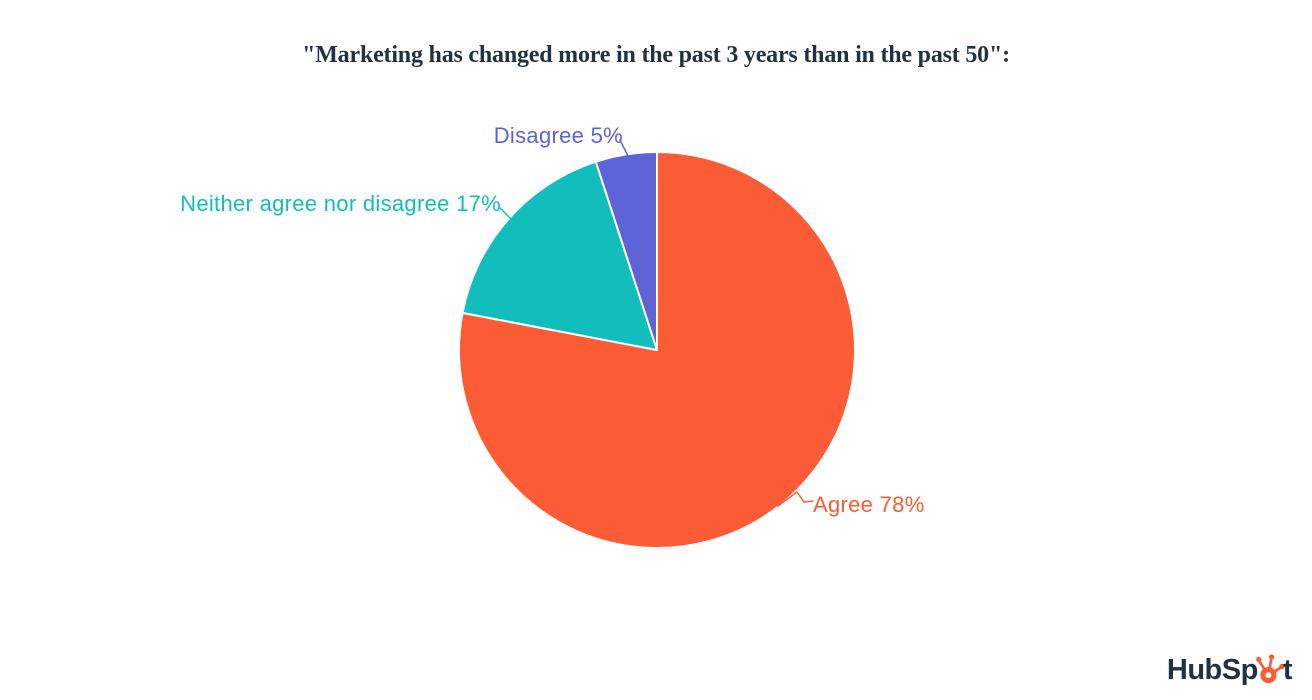 The width and height of the screenshot is (1312, 700). What do you see at coordinates (1287, 670) in the screenshot?
I see `logo-text-after: t` at bounding box center [1287, 670].